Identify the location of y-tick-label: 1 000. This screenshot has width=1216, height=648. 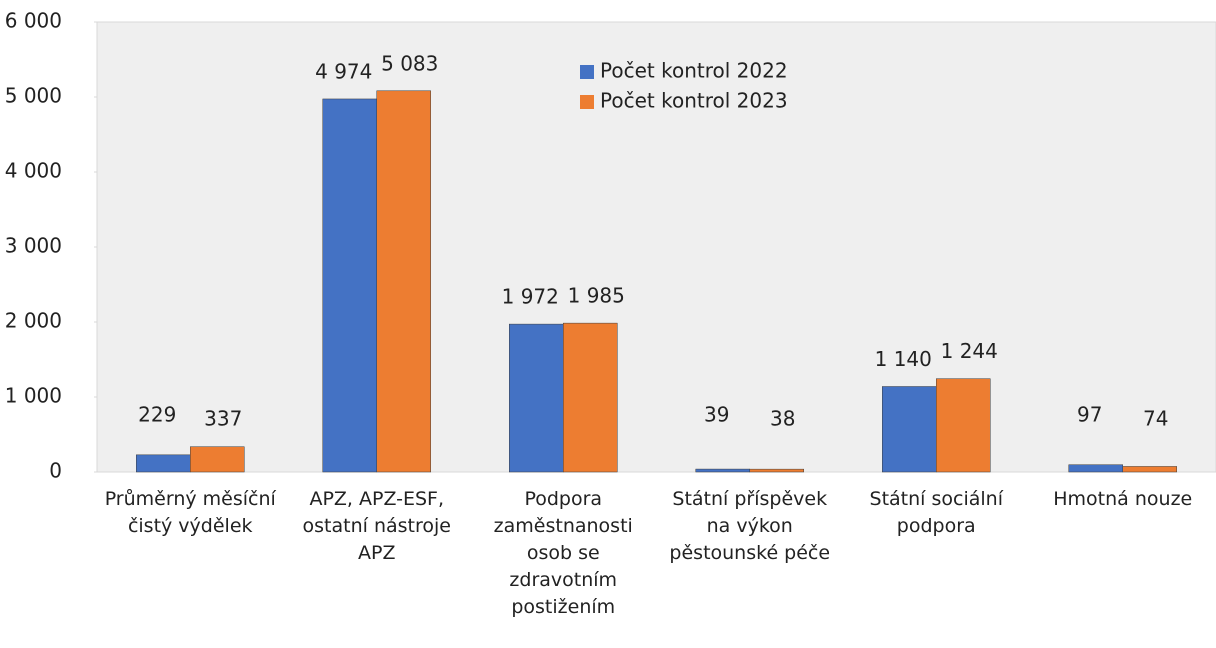
(33, 396).